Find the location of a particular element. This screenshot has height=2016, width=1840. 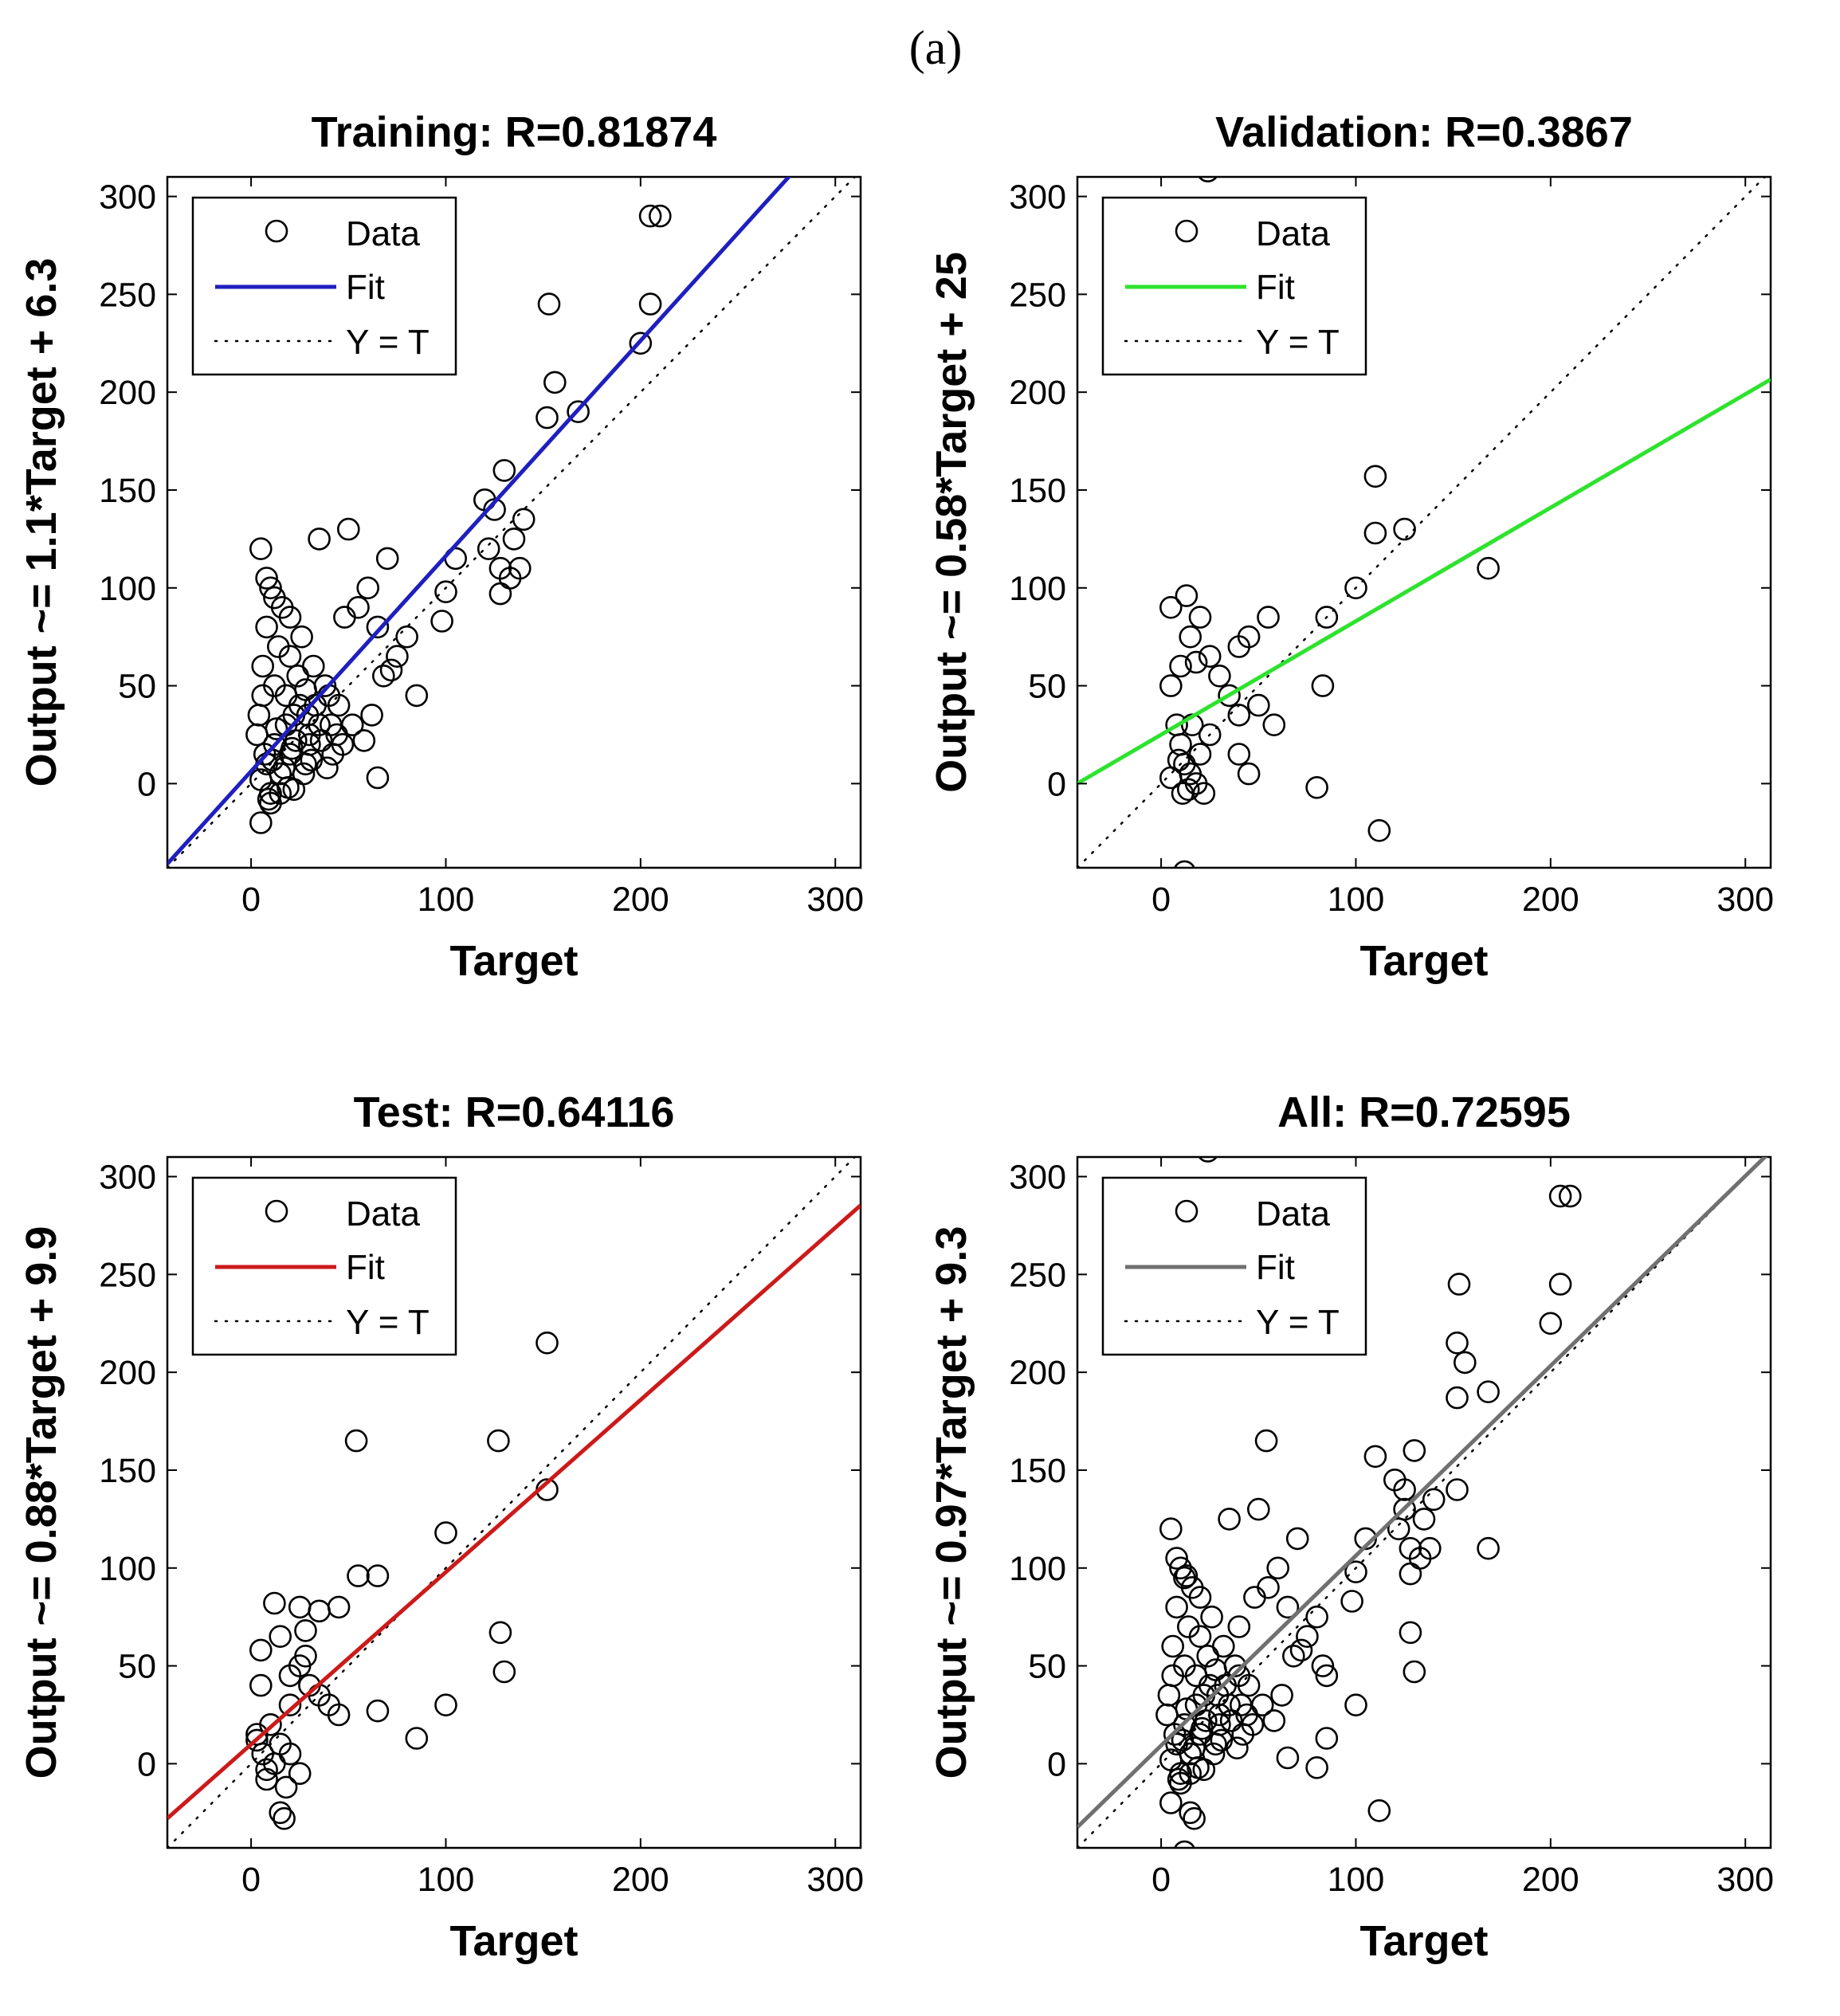

chart-title: All: R=0.72595 is located at coordinates (1424, 1112).